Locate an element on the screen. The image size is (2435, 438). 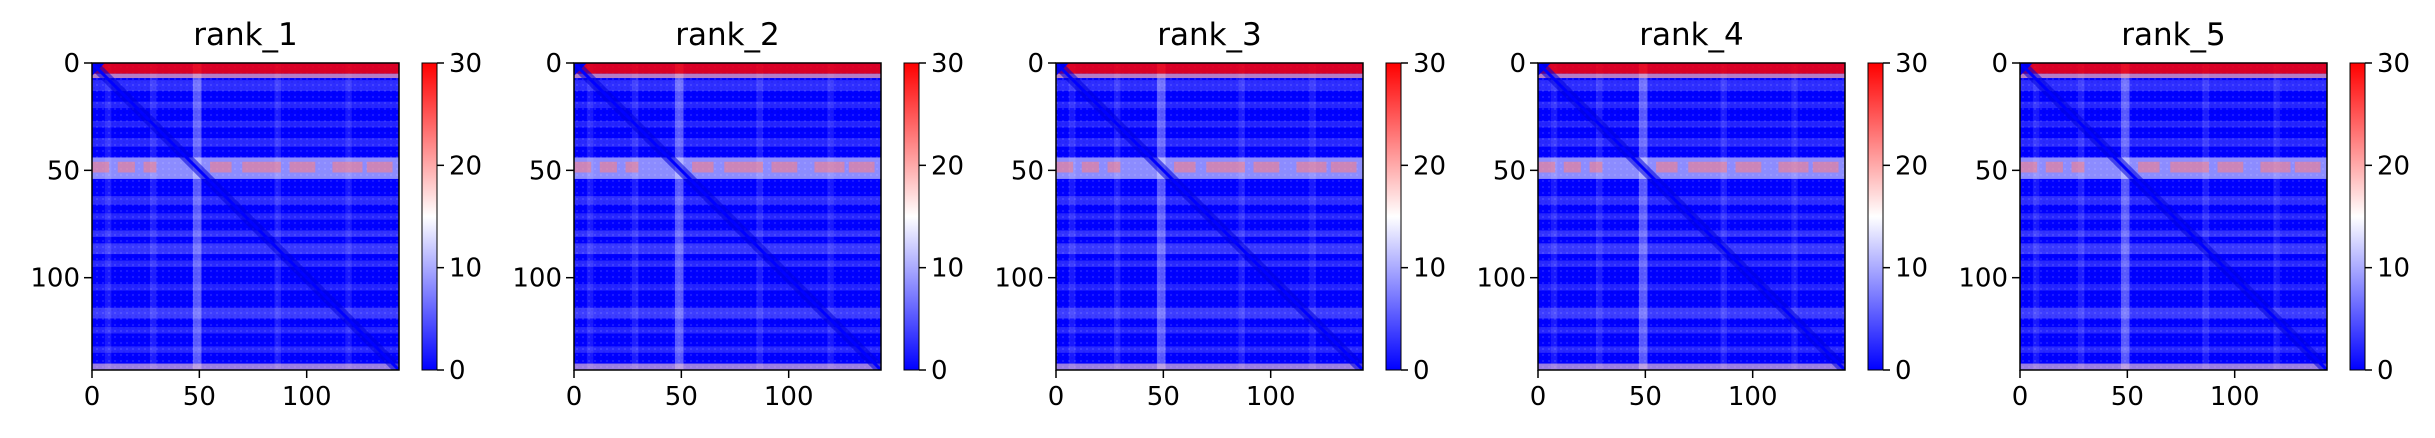
panel-title: rank_4 is located at coordinates (1691, 35).